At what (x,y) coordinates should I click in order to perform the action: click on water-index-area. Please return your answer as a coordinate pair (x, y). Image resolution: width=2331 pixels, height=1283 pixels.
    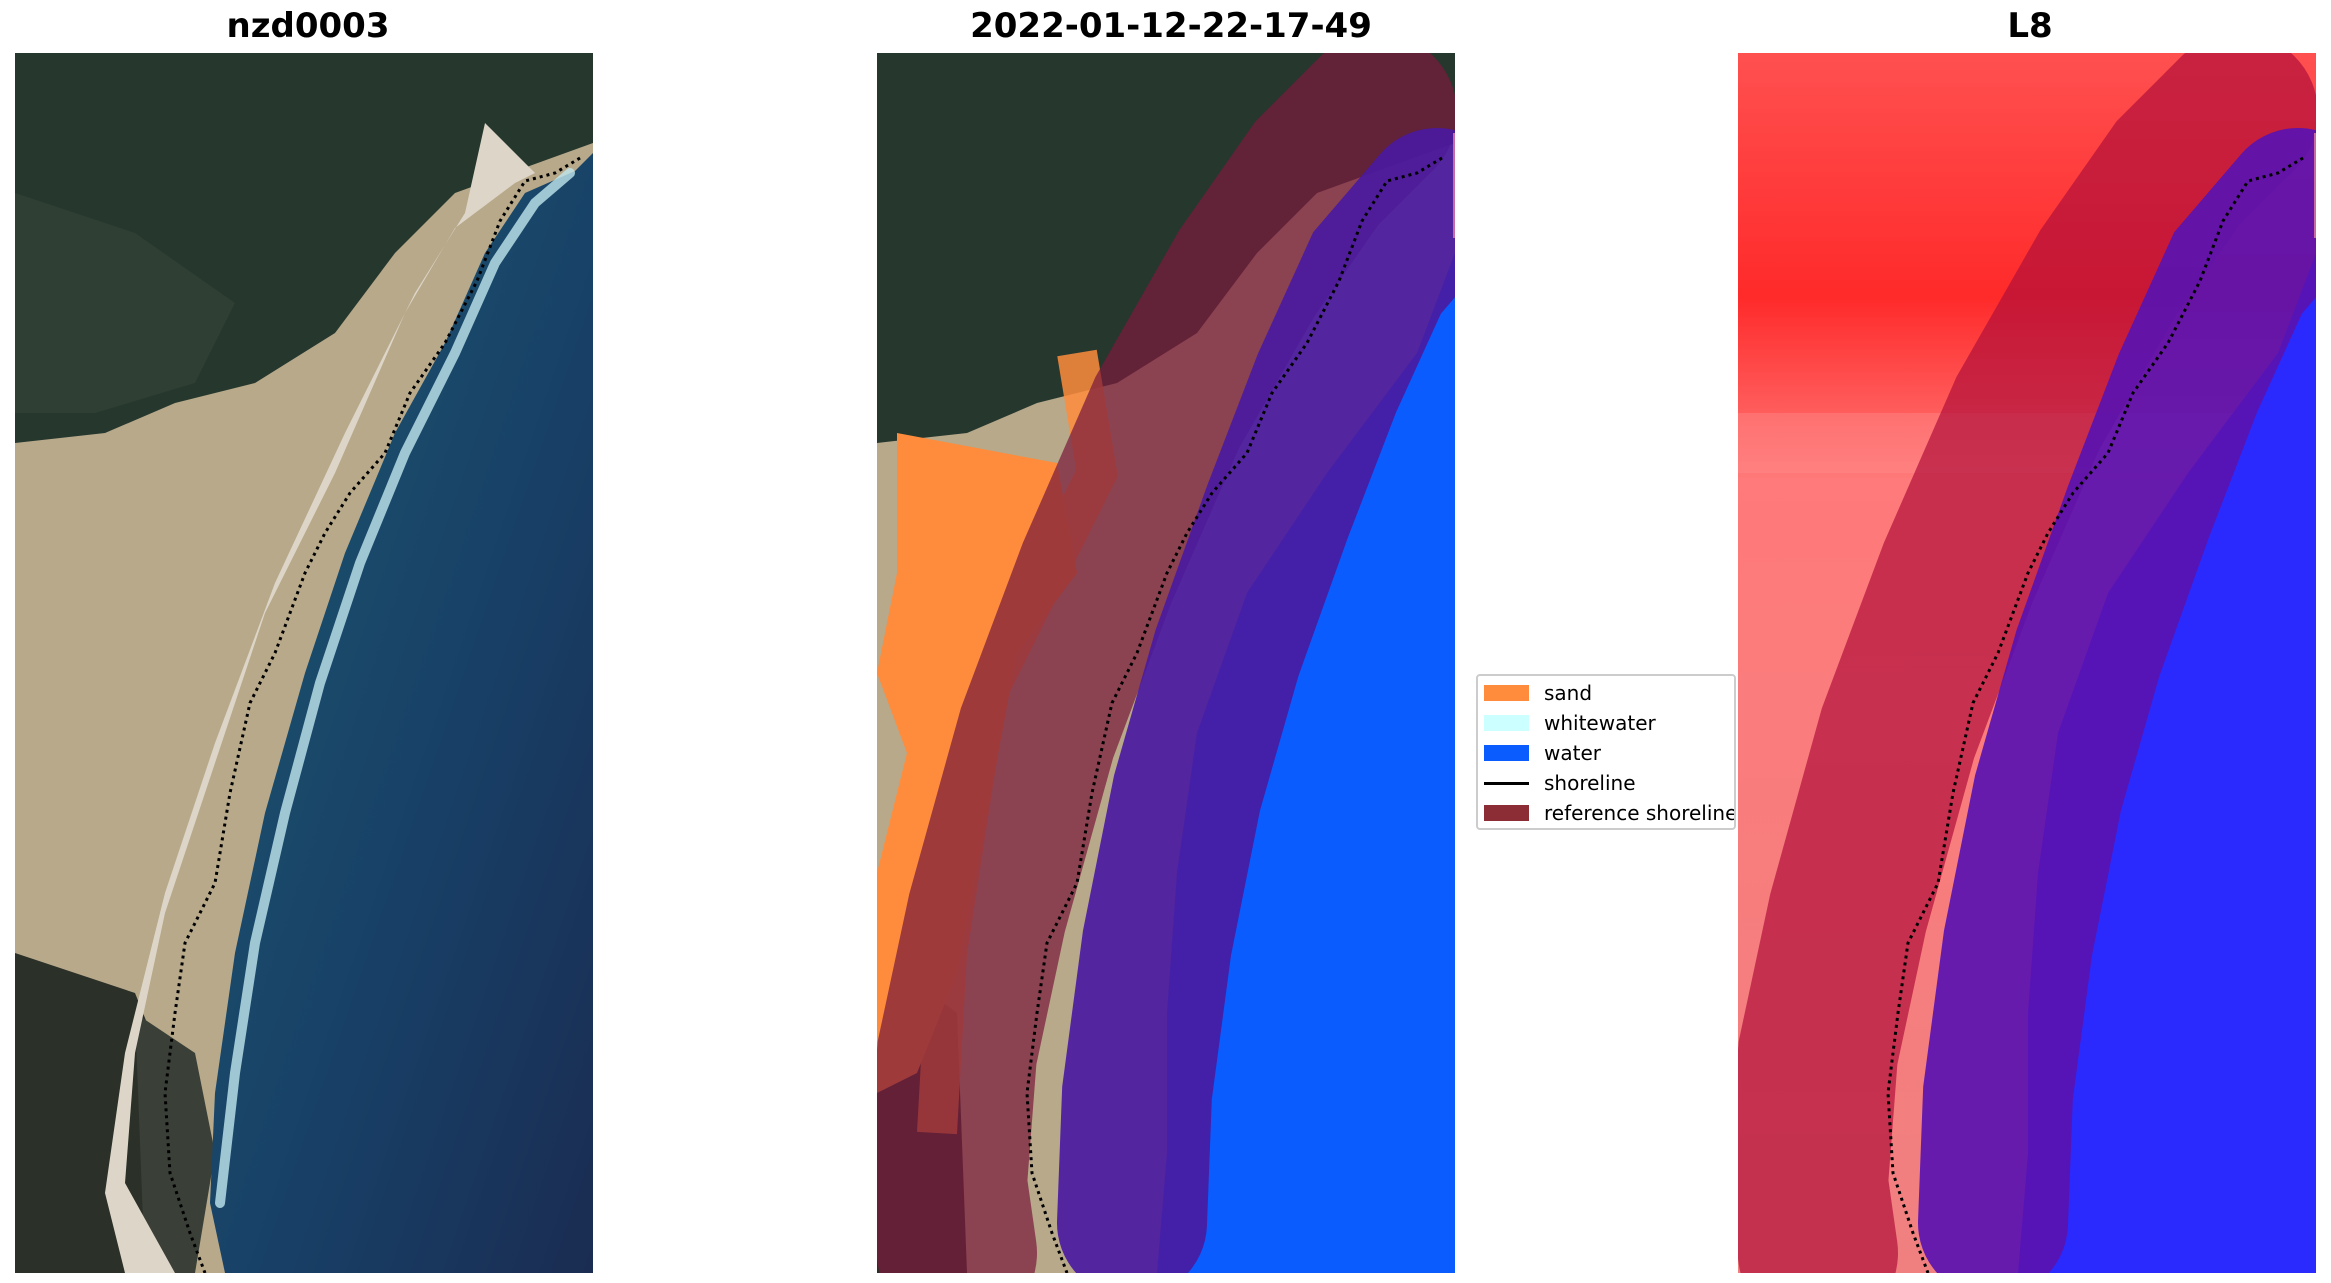
    Looking at the image, I should click on (2167, 763).